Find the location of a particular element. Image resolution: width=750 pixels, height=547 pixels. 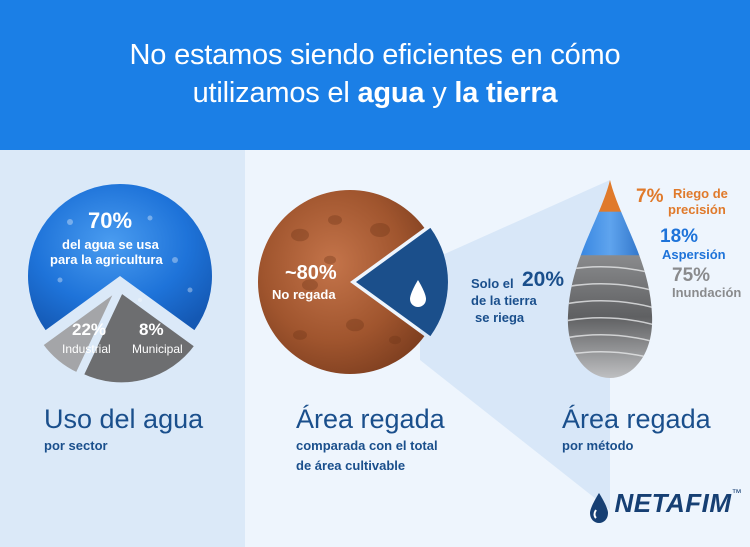

municipal-percent-label: 8% is located at coordinates (151, 329).